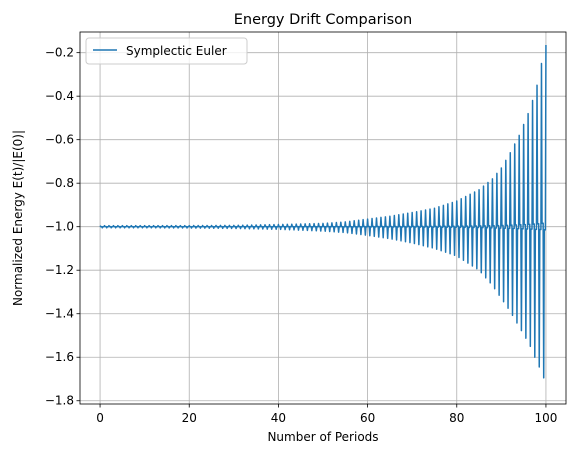 The width and height of the screenshot is (579, 455). What do you see at coordinates (59, 401) in the screenshot?
I see `y-tick-label: −1.8` at bounding box center [59, 401].